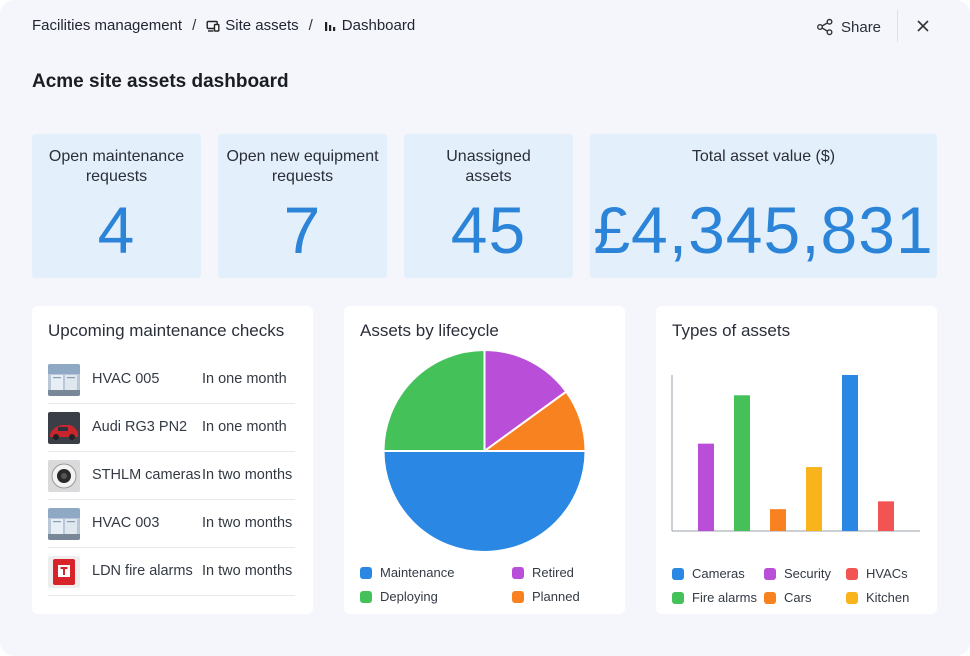  Describe the element at coordinates (116, 230) in the screenshot. I see `stat-value: 4` at that location.